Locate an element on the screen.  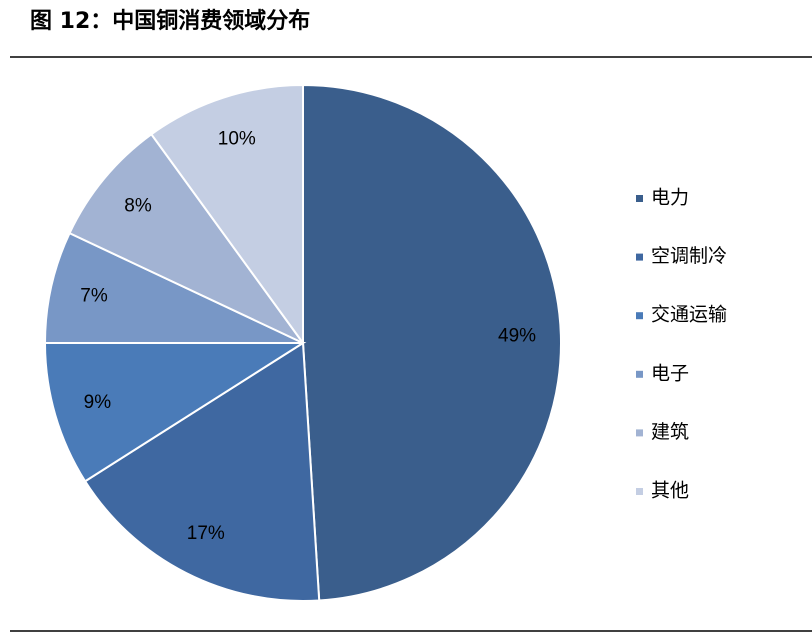
legend-label: 空调制冷 is located at coordinates (689, 256).